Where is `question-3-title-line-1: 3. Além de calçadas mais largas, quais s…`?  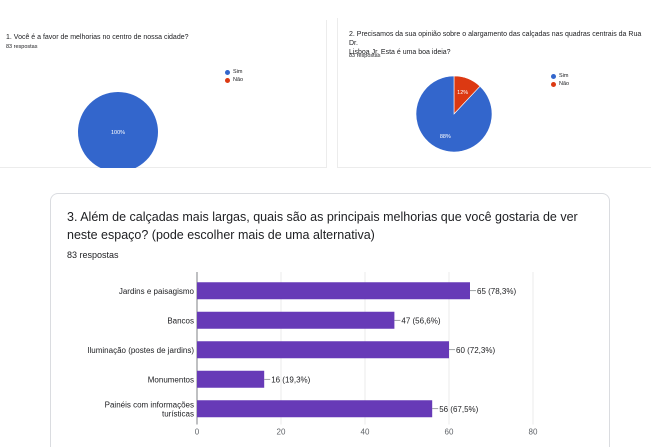 question-3-title-line-1: 3. Além de calçadas mais largas, quais s… is located at coordinates (322, 217).